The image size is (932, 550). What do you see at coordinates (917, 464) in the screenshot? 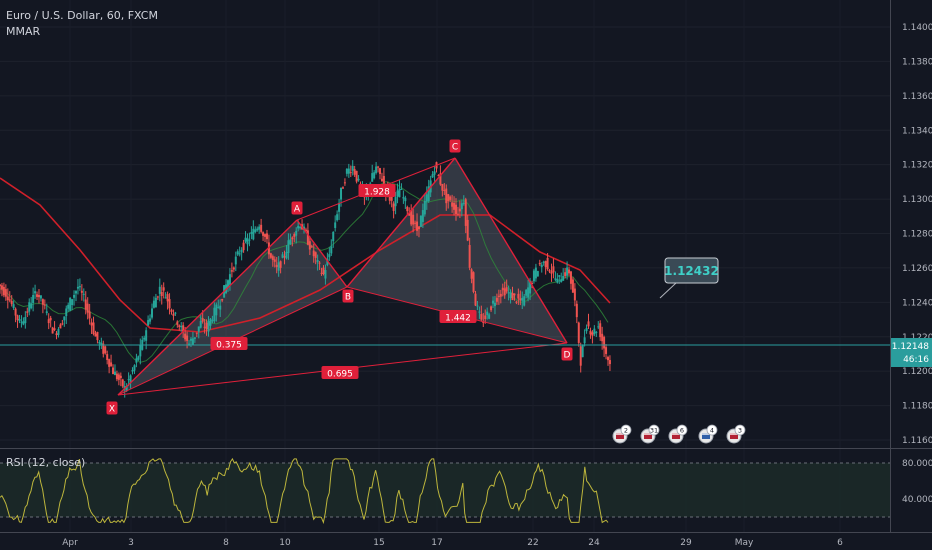
I see `rsi-upper-tick: 80.0000` at bounding box center [917, 464].